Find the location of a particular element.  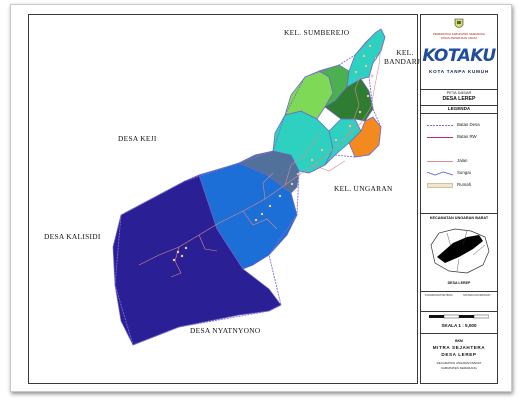

footer-village: DESA LEREP is located at coordinates (459, 354).